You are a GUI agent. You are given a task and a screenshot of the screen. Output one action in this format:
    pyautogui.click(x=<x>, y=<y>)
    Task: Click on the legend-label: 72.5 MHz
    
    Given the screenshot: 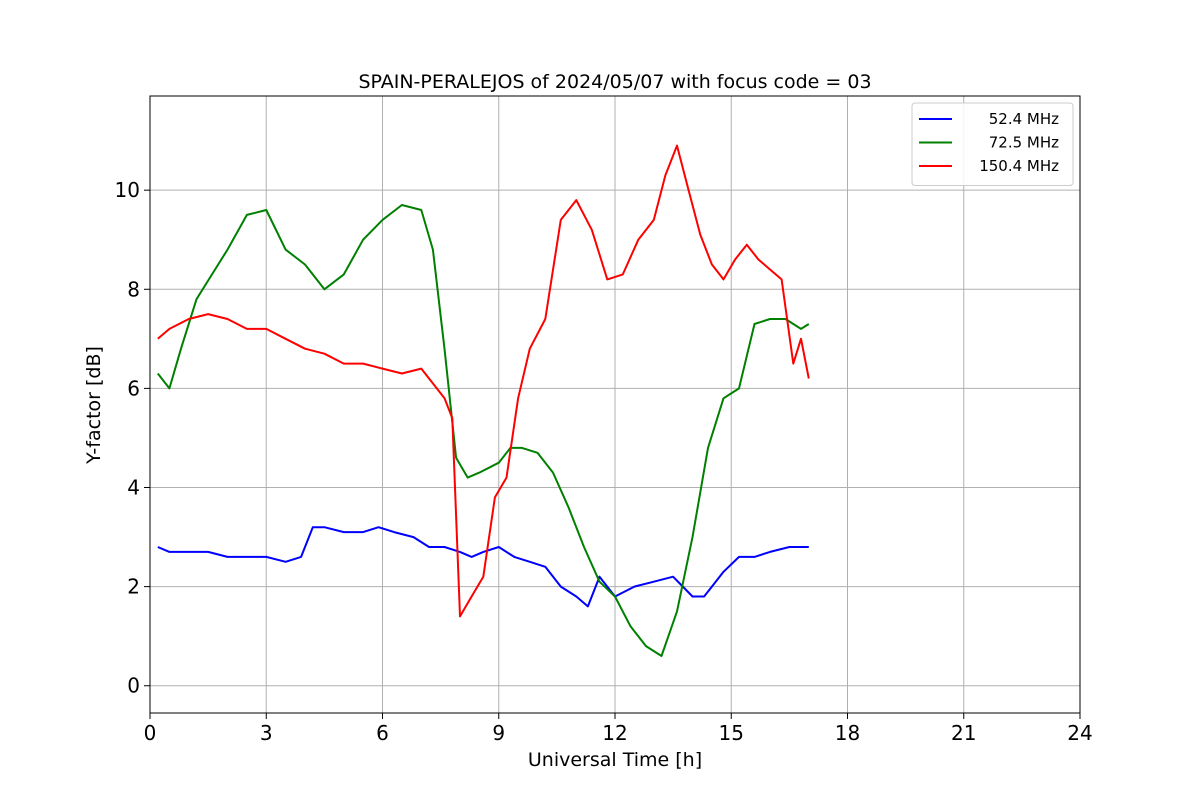 What is the action you would take?
    pyautogui.click(x=1024, y=143)
    